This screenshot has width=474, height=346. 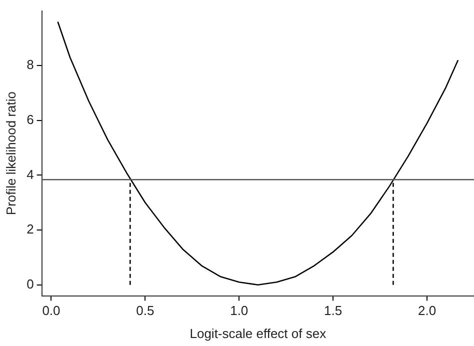 I want to click on y-tick-label: 2, so click(x=30, y=229).